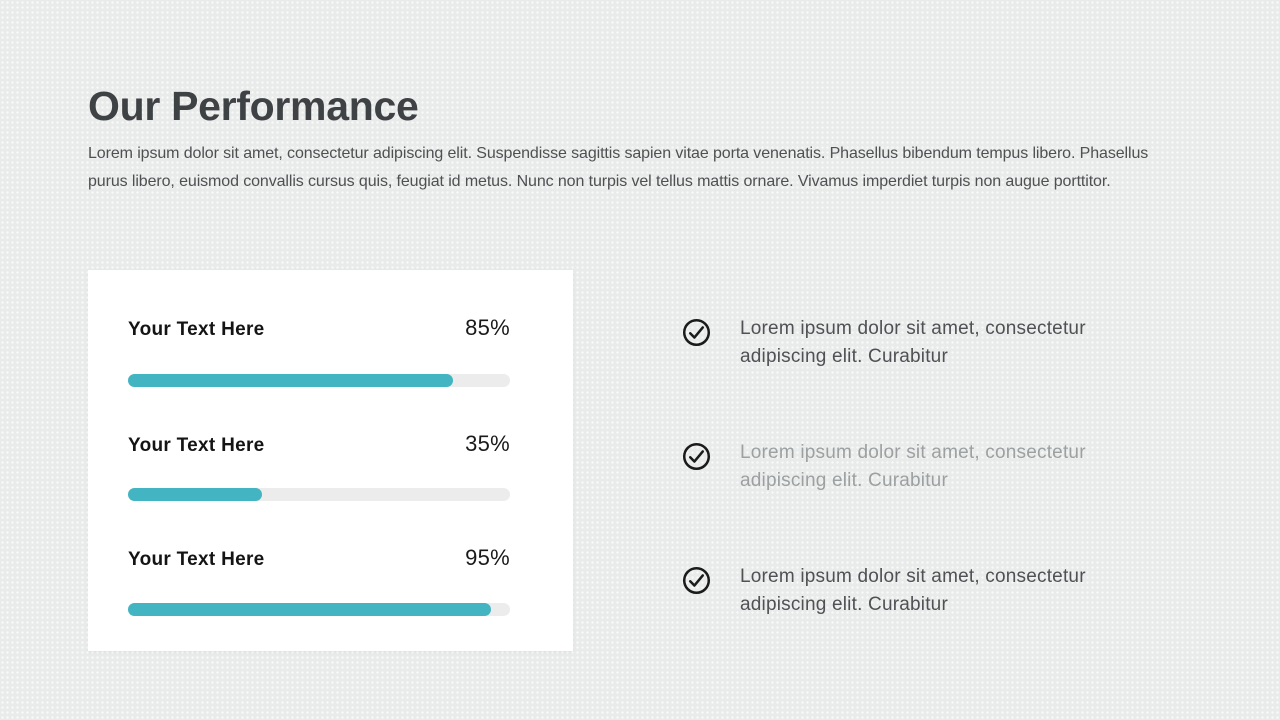 The image size is (1280, 720). What do you see at coordinates (319, 444) in the screenshot?
I see `progress-row: Your Text Here 35%` at bounding box center [319, 444].